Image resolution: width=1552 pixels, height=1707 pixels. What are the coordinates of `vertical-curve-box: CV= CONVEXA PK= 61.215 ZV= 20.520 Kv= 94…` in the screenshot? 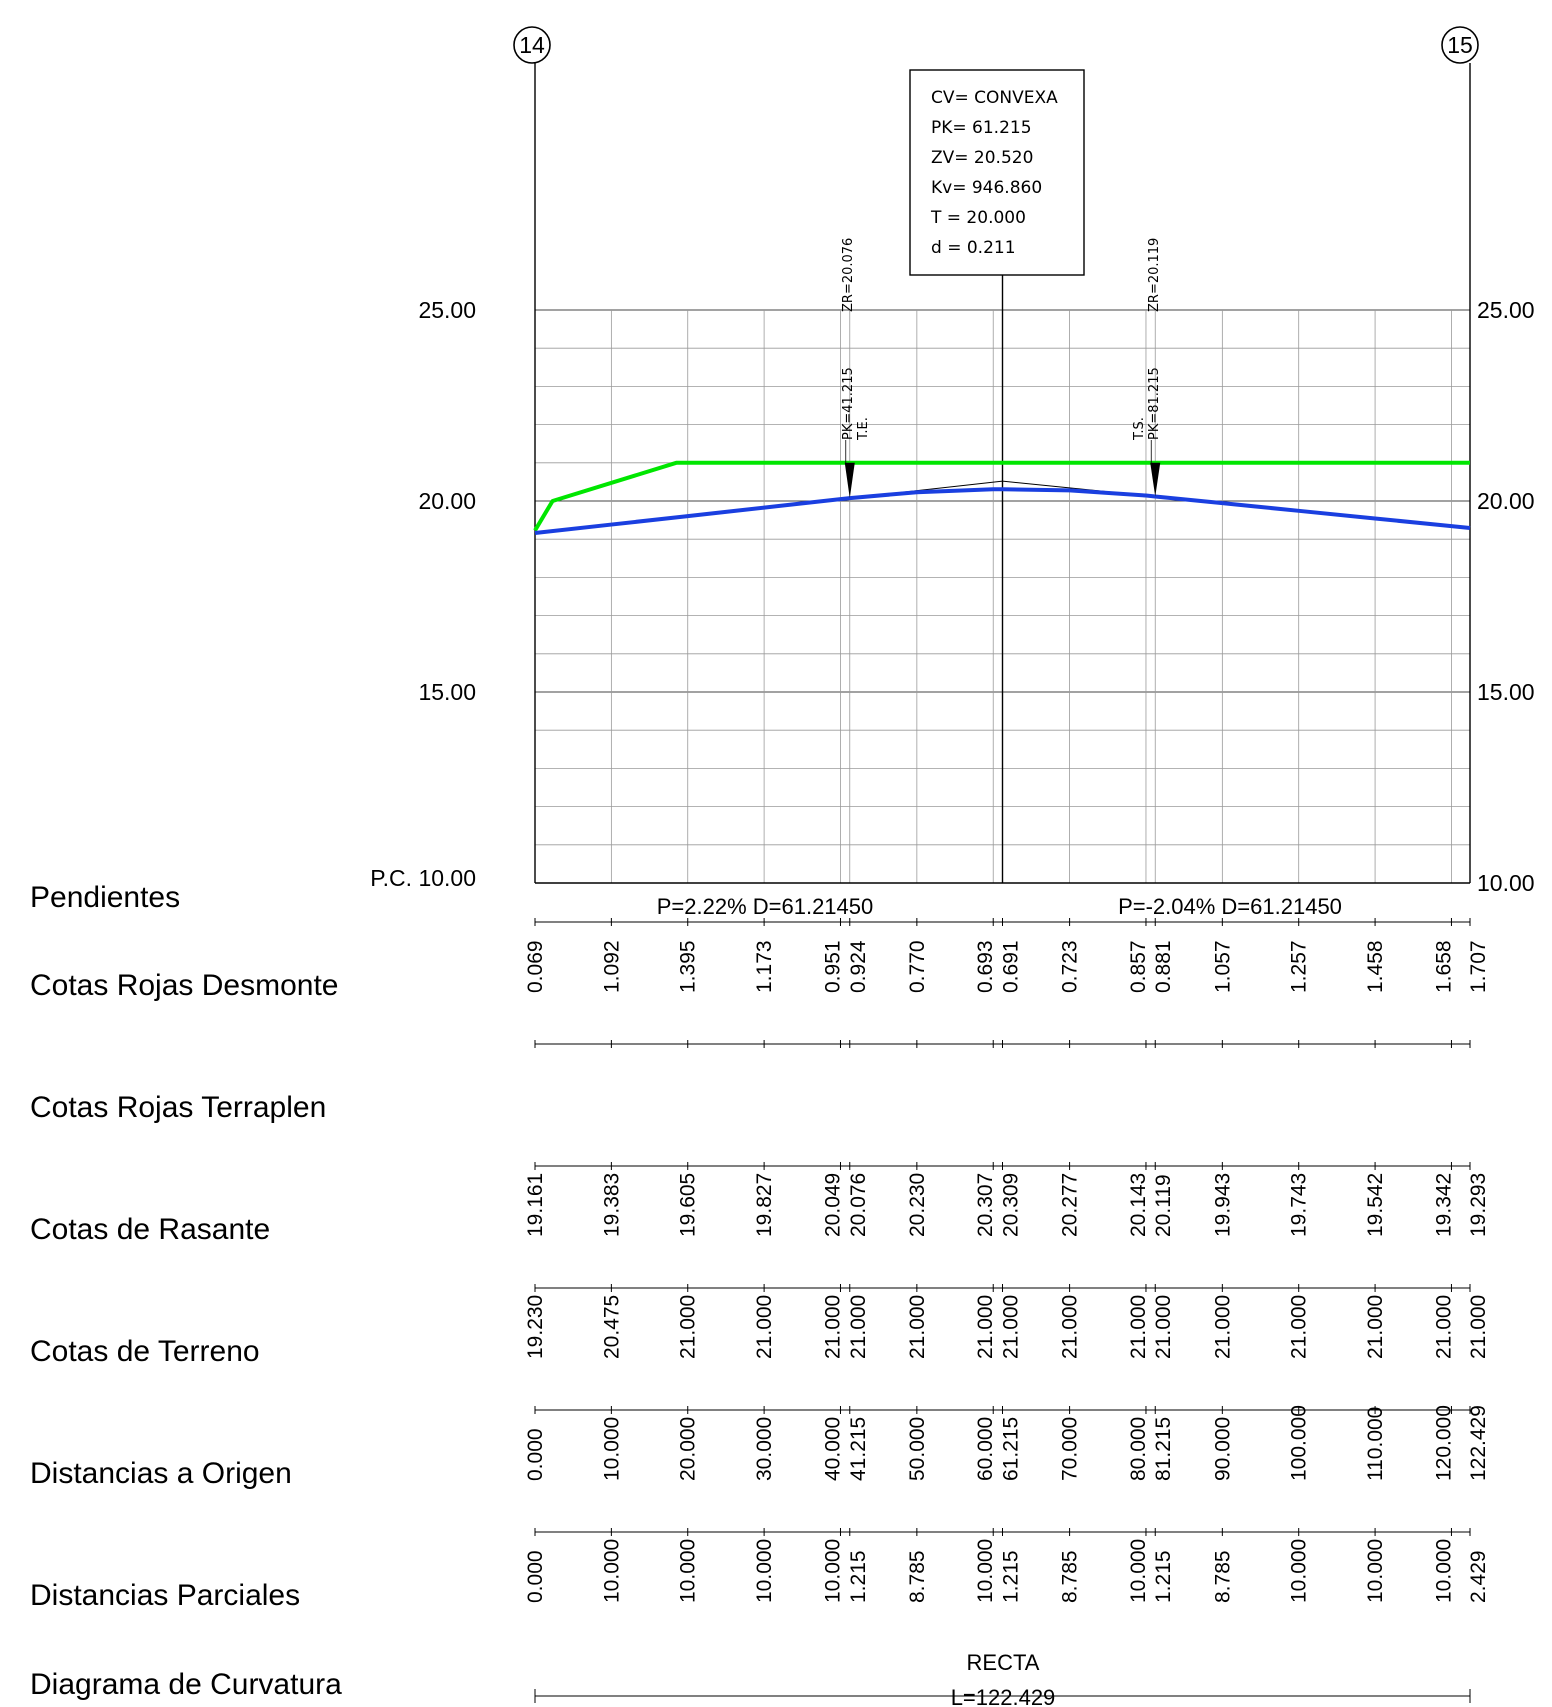 It's located at (997, 172).